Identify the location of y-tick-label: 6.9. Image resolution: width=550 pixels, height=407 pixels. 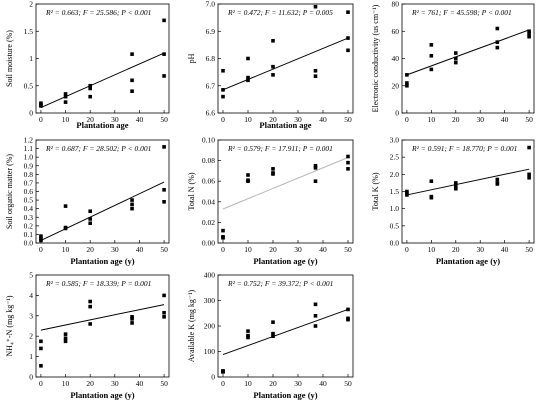
(211, 31).